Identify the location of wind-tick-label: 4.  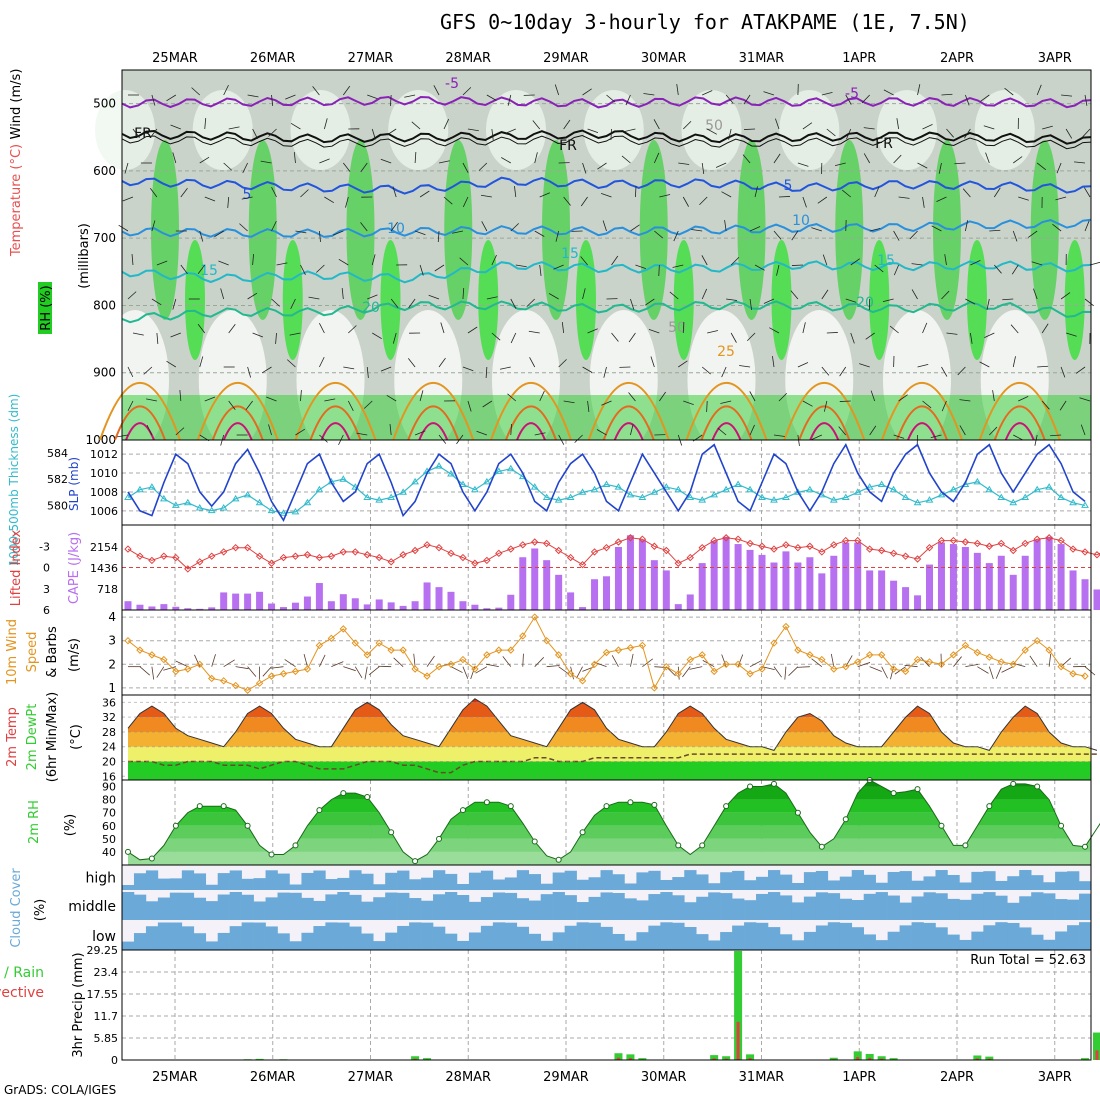
(112, 617).